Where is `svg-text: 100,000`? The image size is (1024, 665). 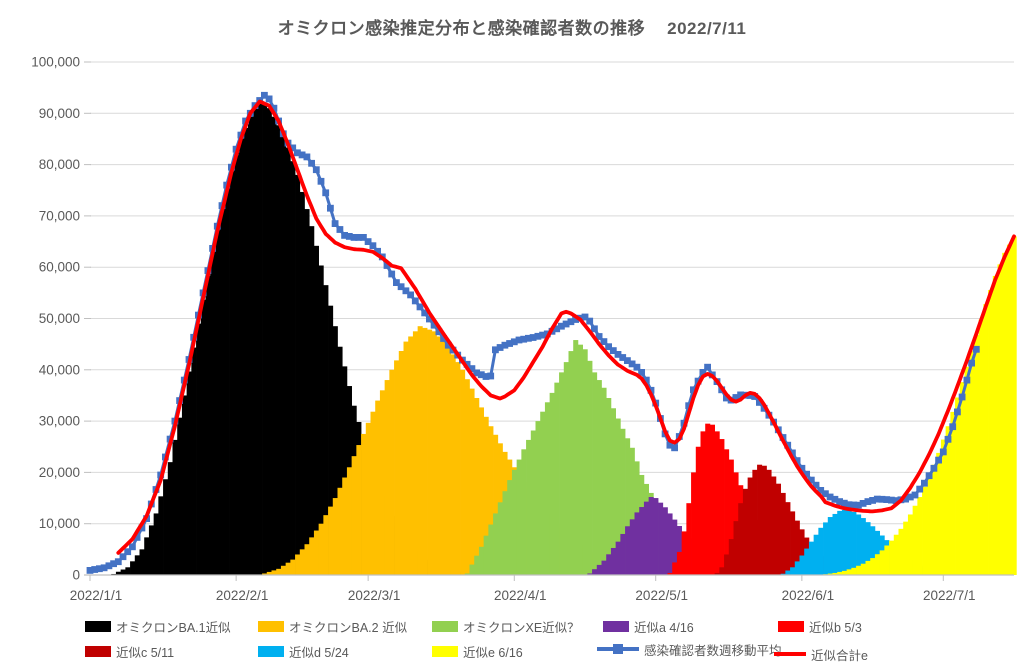
svg-text: 100,000 is located at coordinates (55, 62).